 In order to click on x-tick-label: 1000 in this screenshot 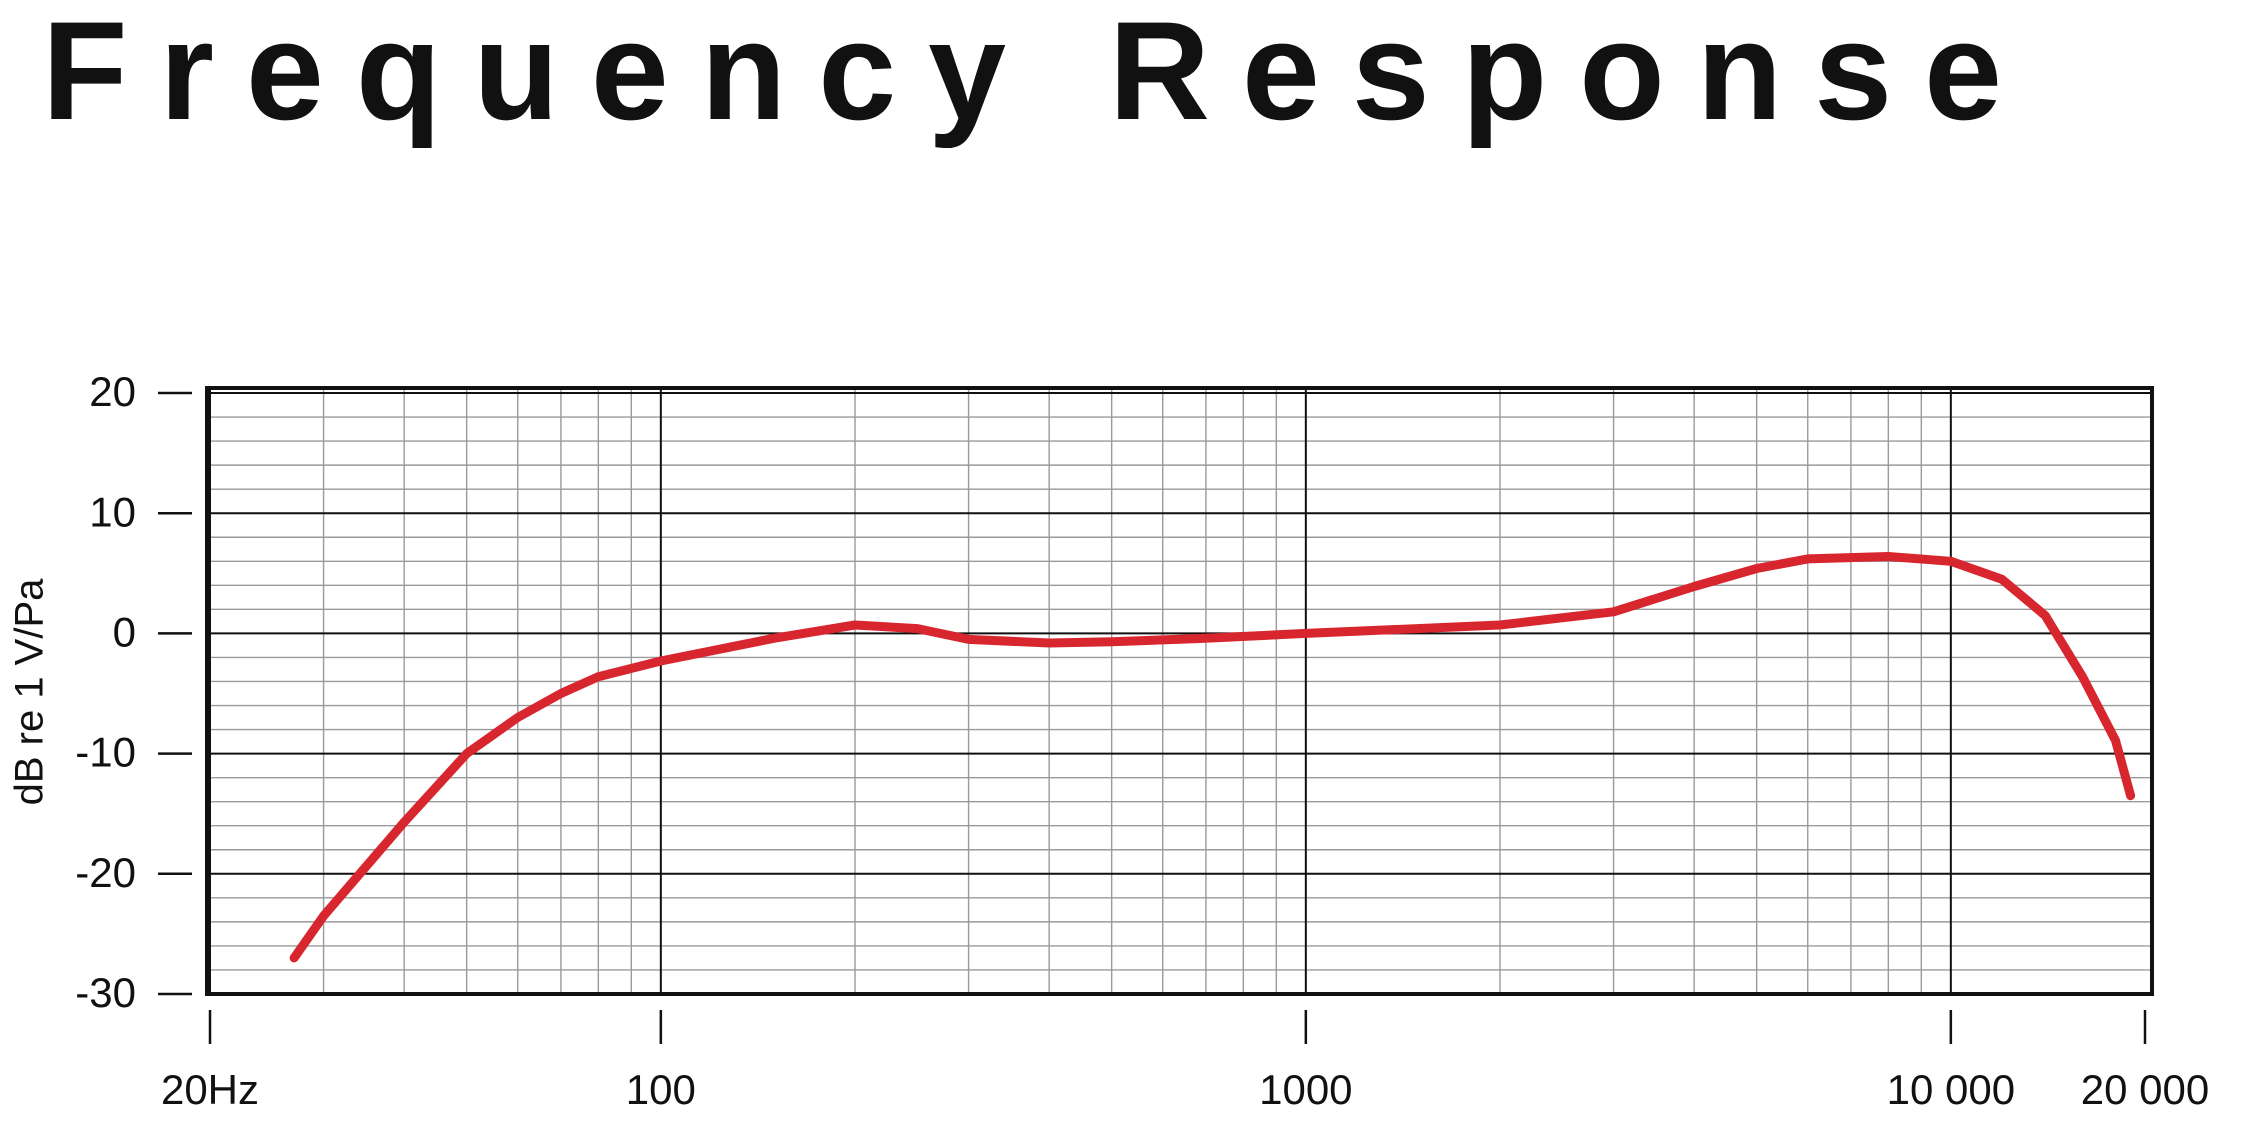, I will do `click(1305, 1089)`.